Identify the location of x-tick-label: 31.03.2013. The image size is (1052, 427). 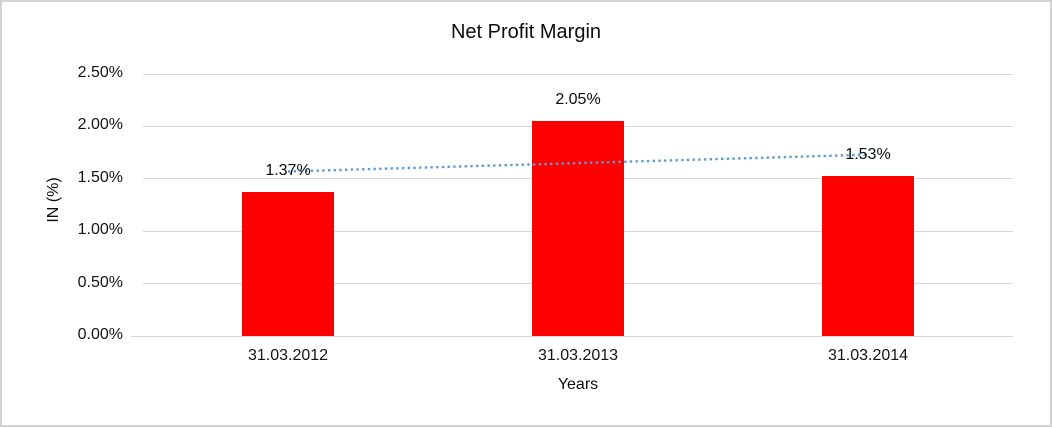
(578, 355).